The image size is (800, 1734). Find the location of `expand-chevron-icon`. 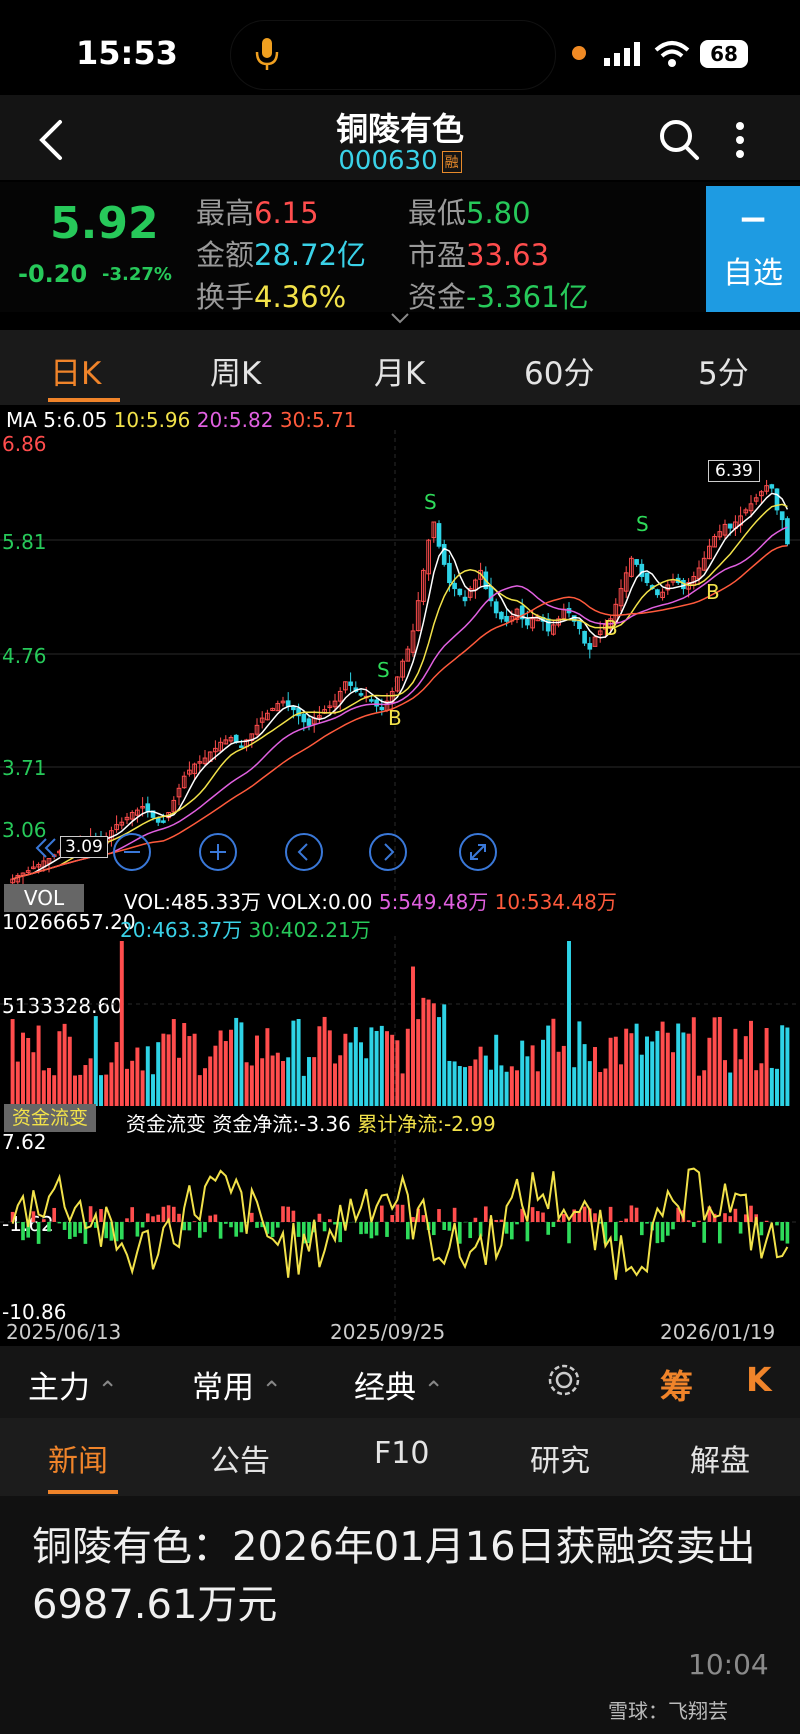

expand-chevron-icon is located at coordinates (400, 318).